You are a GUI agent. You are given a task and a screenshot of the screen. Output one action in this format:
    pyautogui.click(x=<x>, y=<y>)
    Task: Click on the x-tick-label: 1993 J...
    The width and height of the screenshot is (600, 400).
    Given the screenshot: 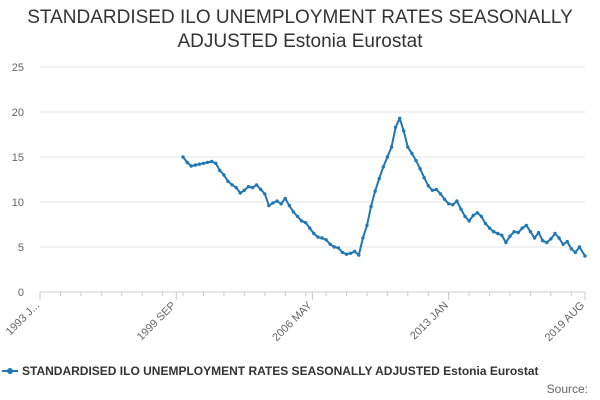 What is the action you would take?
    pyautogui.click(x=23, y=319)
    